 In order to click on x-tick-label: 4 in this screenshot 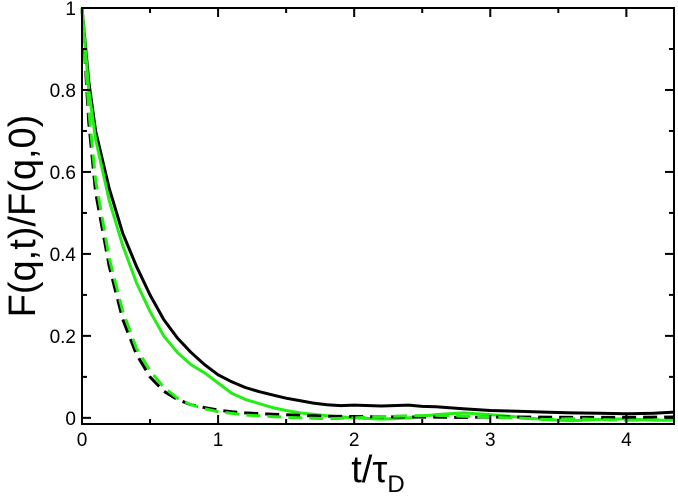, I will do `click(626, 440)`.